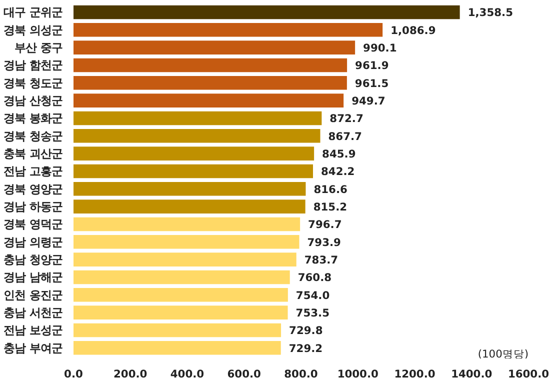 The width and height of the screenshot is (550, 380). What do you see at coordinates (413, 30) in the screenshot?
I see `data-label: 1,086.9` at bounding box center [413, 30].